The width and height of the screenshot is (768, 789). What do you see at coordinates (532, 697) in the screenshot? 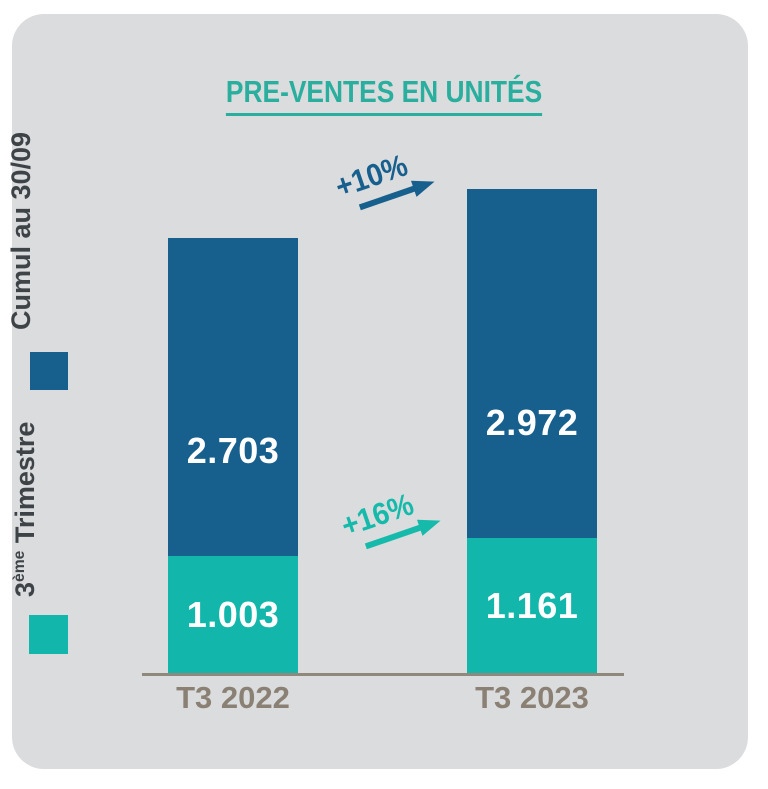
I see `x-axis-label-t3-2023: T3 2023` at bounding box center [532, 697].